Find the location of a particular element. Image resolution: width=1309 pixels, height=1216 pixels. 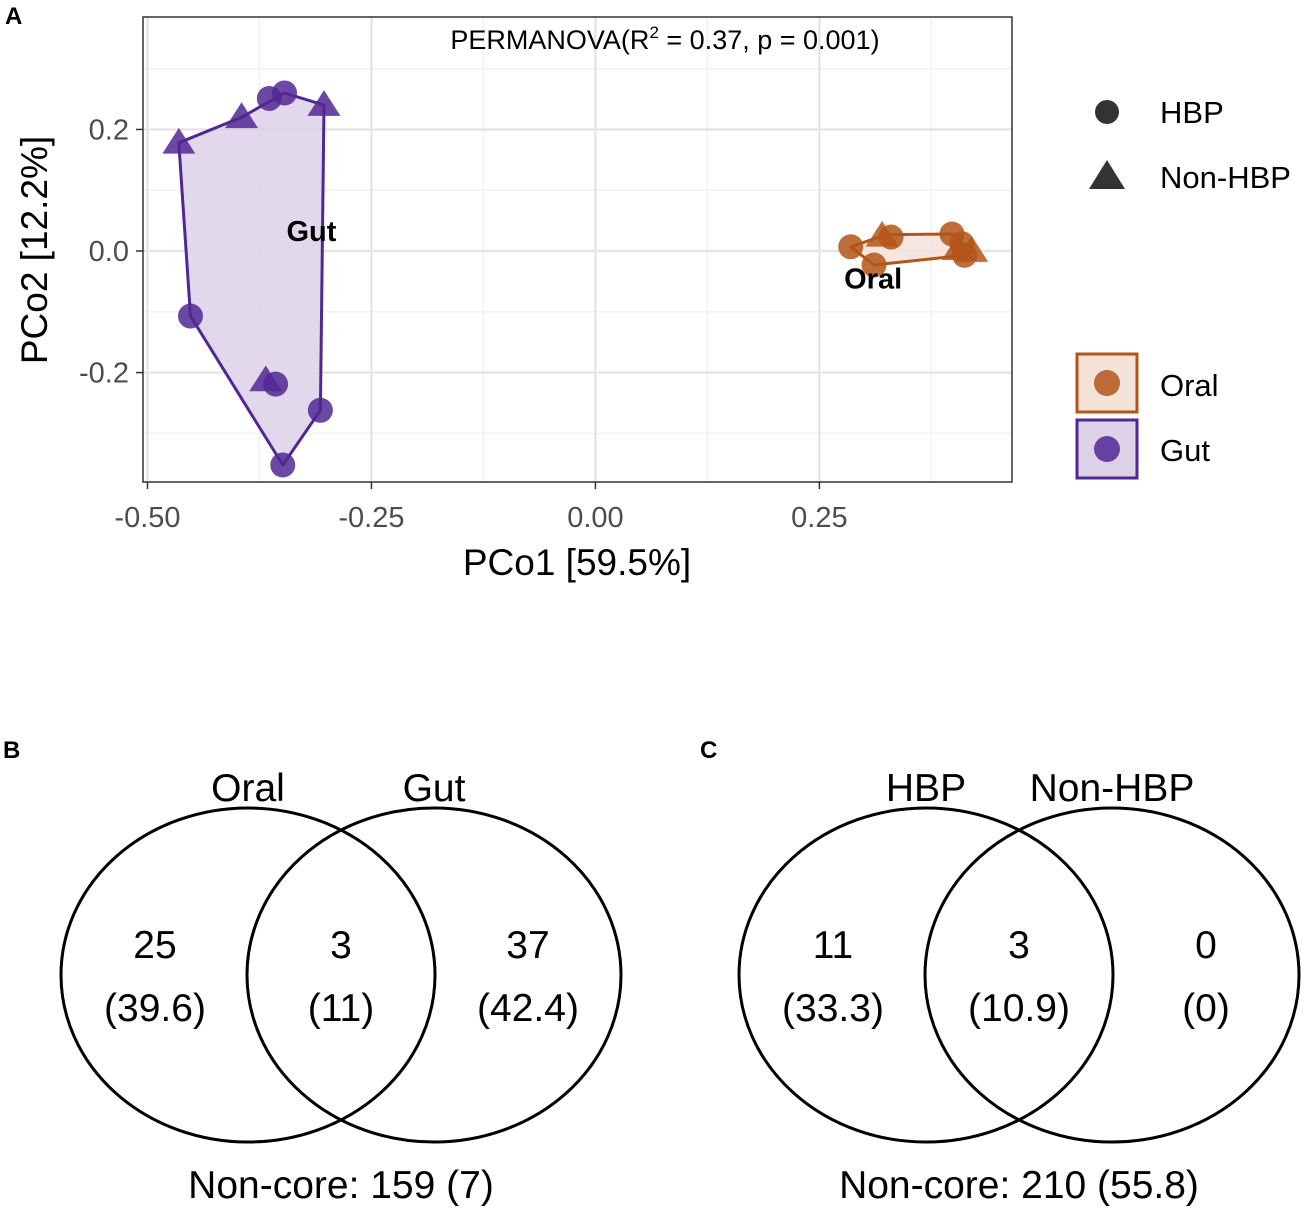

legend-label-oral: Oral is located at coordinates (1189, 385).